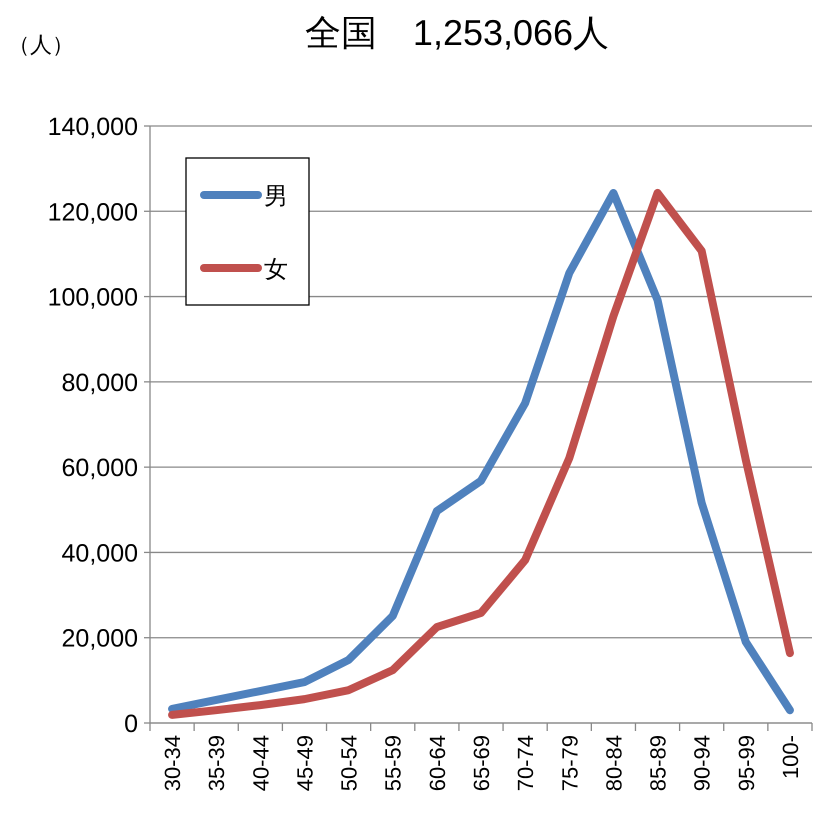 The width and height of the screenshot is (821, 822). Describe the element at coordinates (481, 763) in the screenshot. I see `x-tick-label: 65-69` at that location.